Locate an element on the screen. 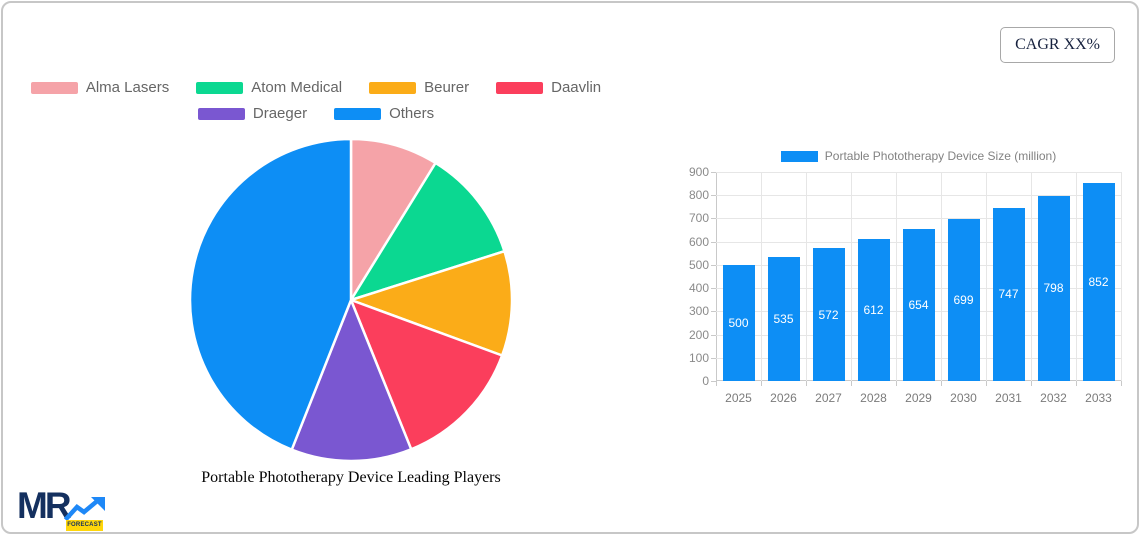 The image size is (1140, 535). x-tick-label-2029: 2029 is located at coordinates (918, 398).